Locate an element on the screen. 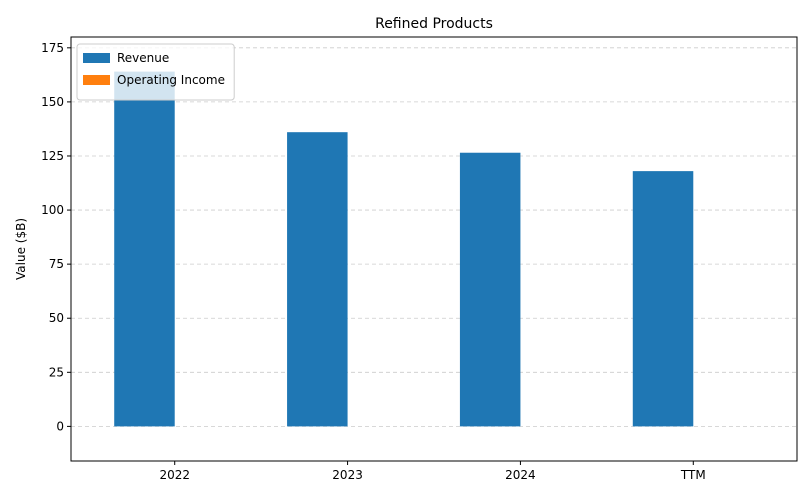  x-tick-label-1: 2023 is located at coordinates (347, 475).